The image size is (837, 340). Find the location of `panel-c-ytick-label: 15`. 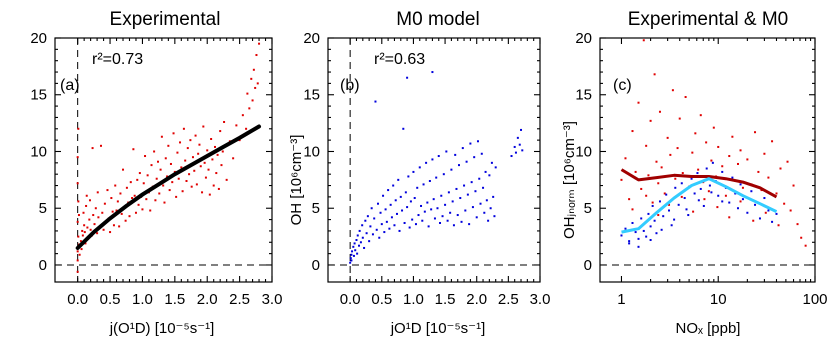

panel-c-ytick-label: 15 is located at coordinates (583, 95).